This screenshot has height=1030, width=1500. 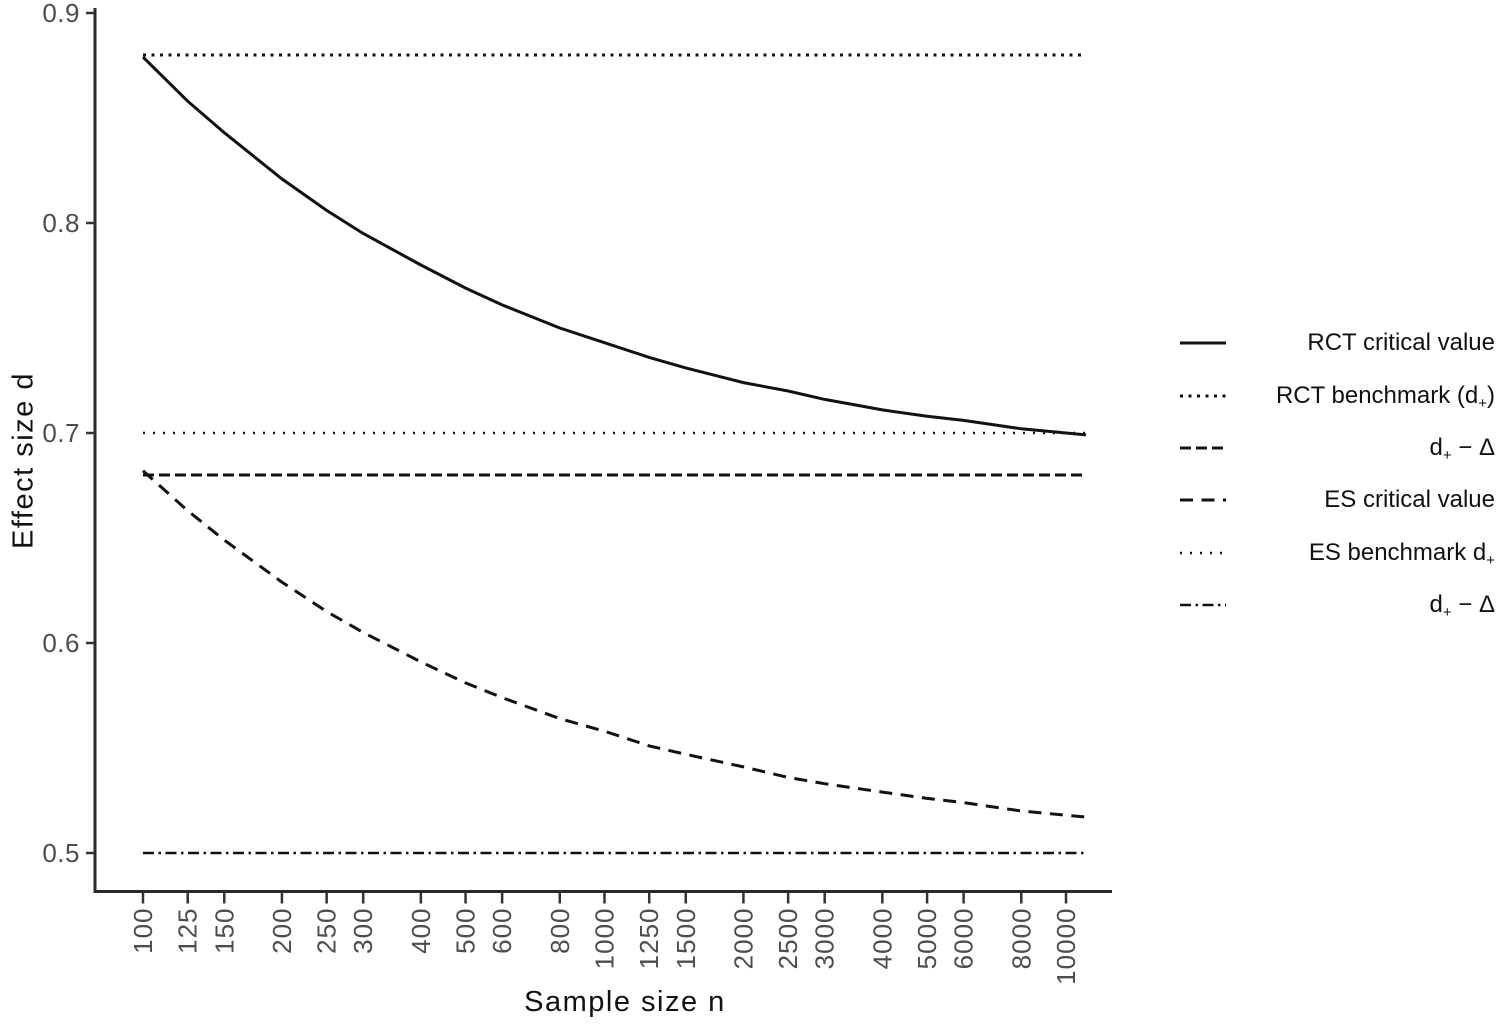 What do you see at coordinates (1203, 605) in the screenshot?
I see `legend-key-dashdot-line` at bounding box center [1203, 605].